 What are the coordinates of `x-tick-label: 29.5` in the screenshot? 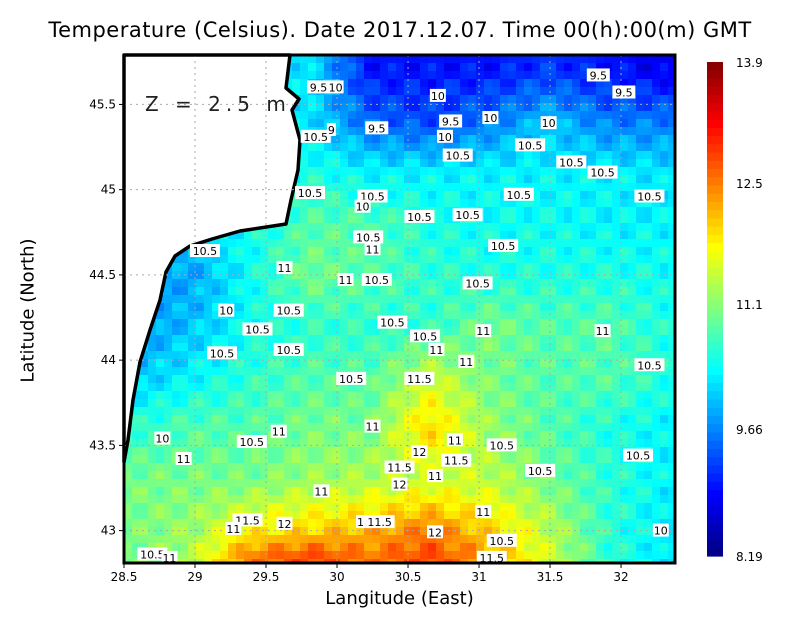 It's located at (266, 577).